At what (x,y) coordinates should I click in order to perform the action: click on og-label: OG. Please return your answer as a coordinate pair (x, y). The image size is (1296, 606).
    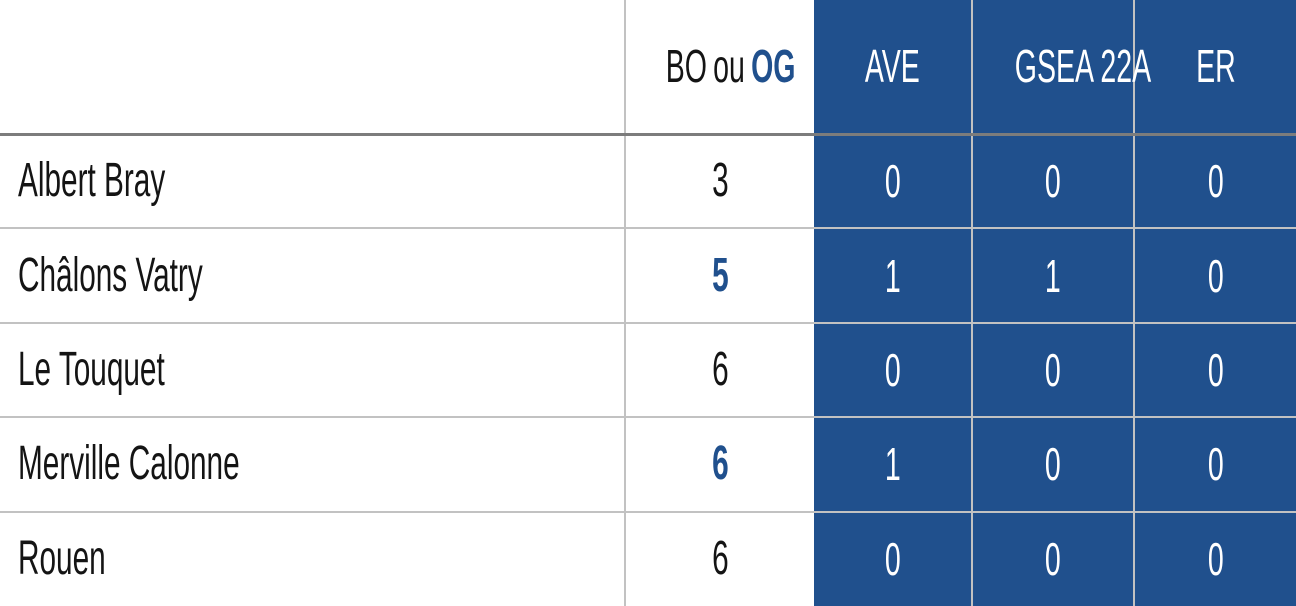
    Looking at the image, I should click on (773, 66).